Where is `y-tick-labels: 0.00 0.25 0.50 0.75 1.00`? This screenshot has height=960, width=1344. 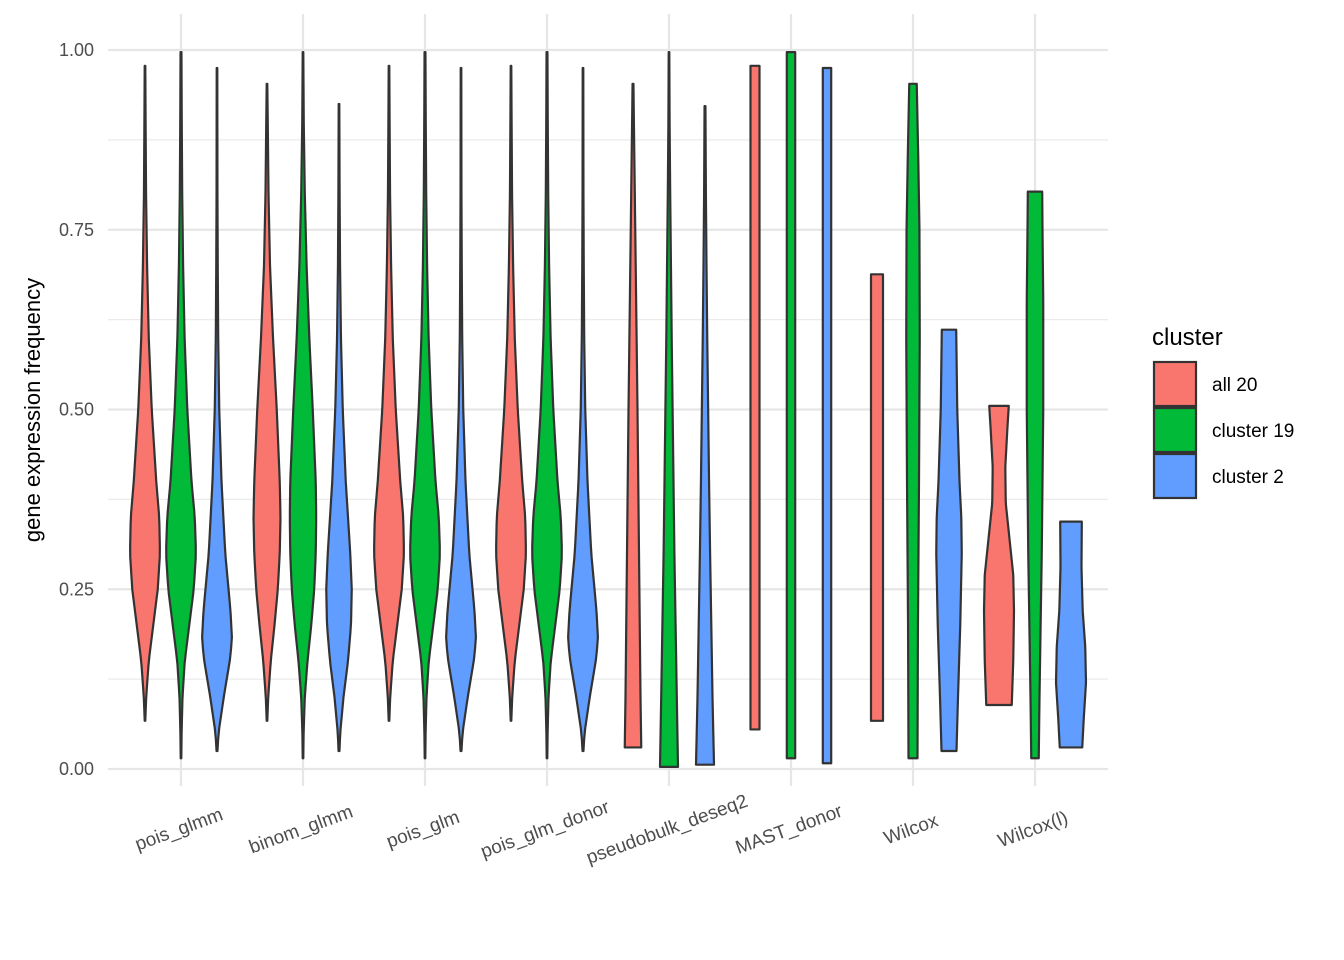
y-tick-labels: 0.00 0.25 0.50 0.75 1.00 is located at coordinates (76, 409).